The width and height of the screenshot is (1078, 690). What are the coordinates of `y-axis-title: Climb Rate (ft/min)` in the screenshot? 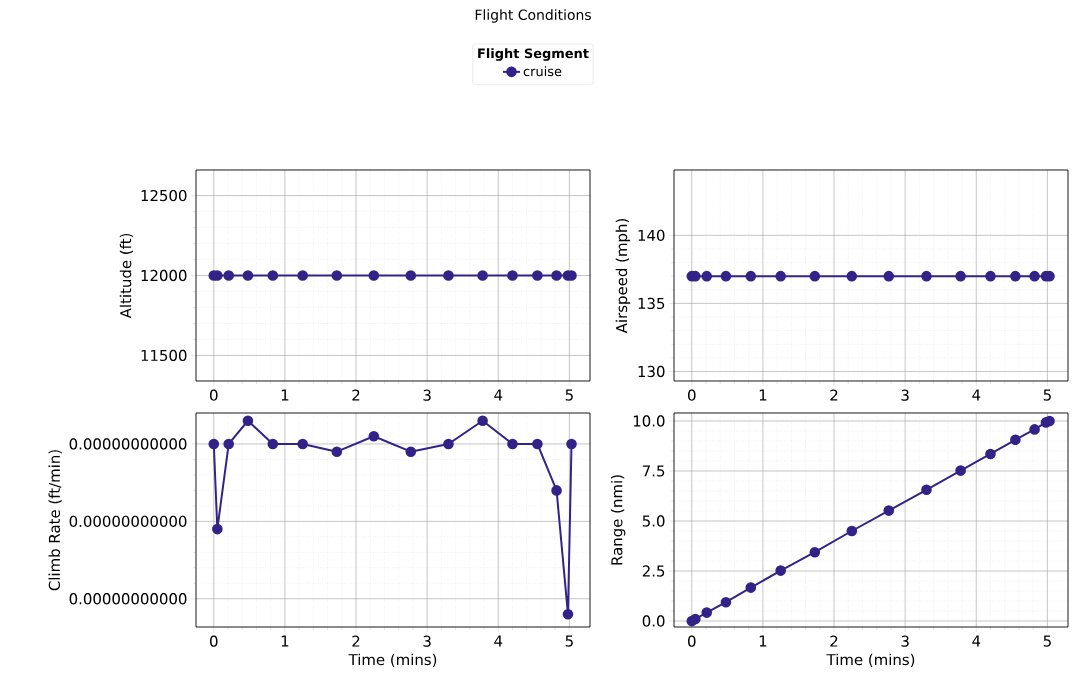 It's located at (55, 520).